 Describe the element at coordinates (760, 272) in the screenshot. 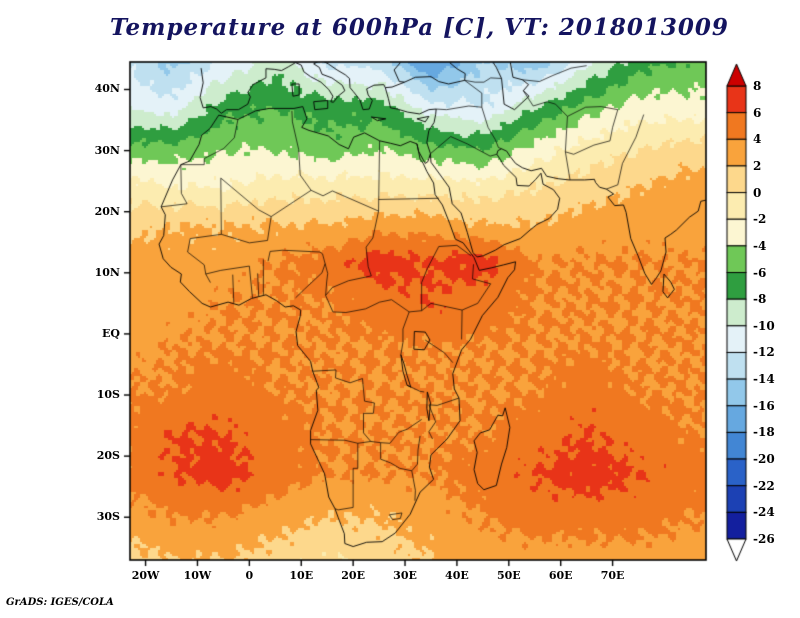

I see `colorbar-tick-label: -6` at that location.